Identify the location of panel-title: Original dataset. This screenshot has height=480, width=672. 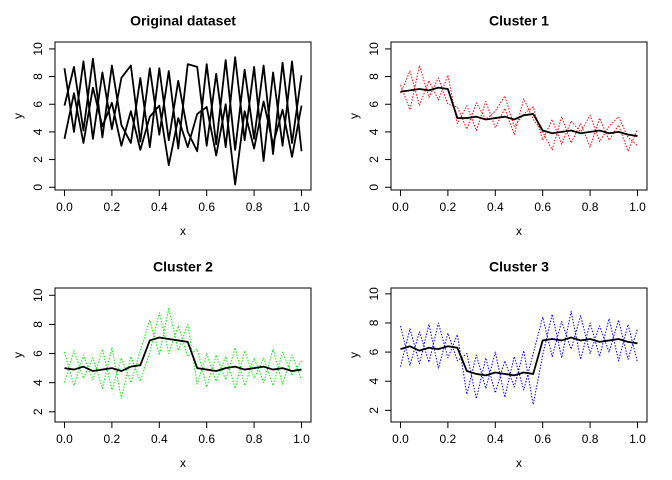
(183, 21).